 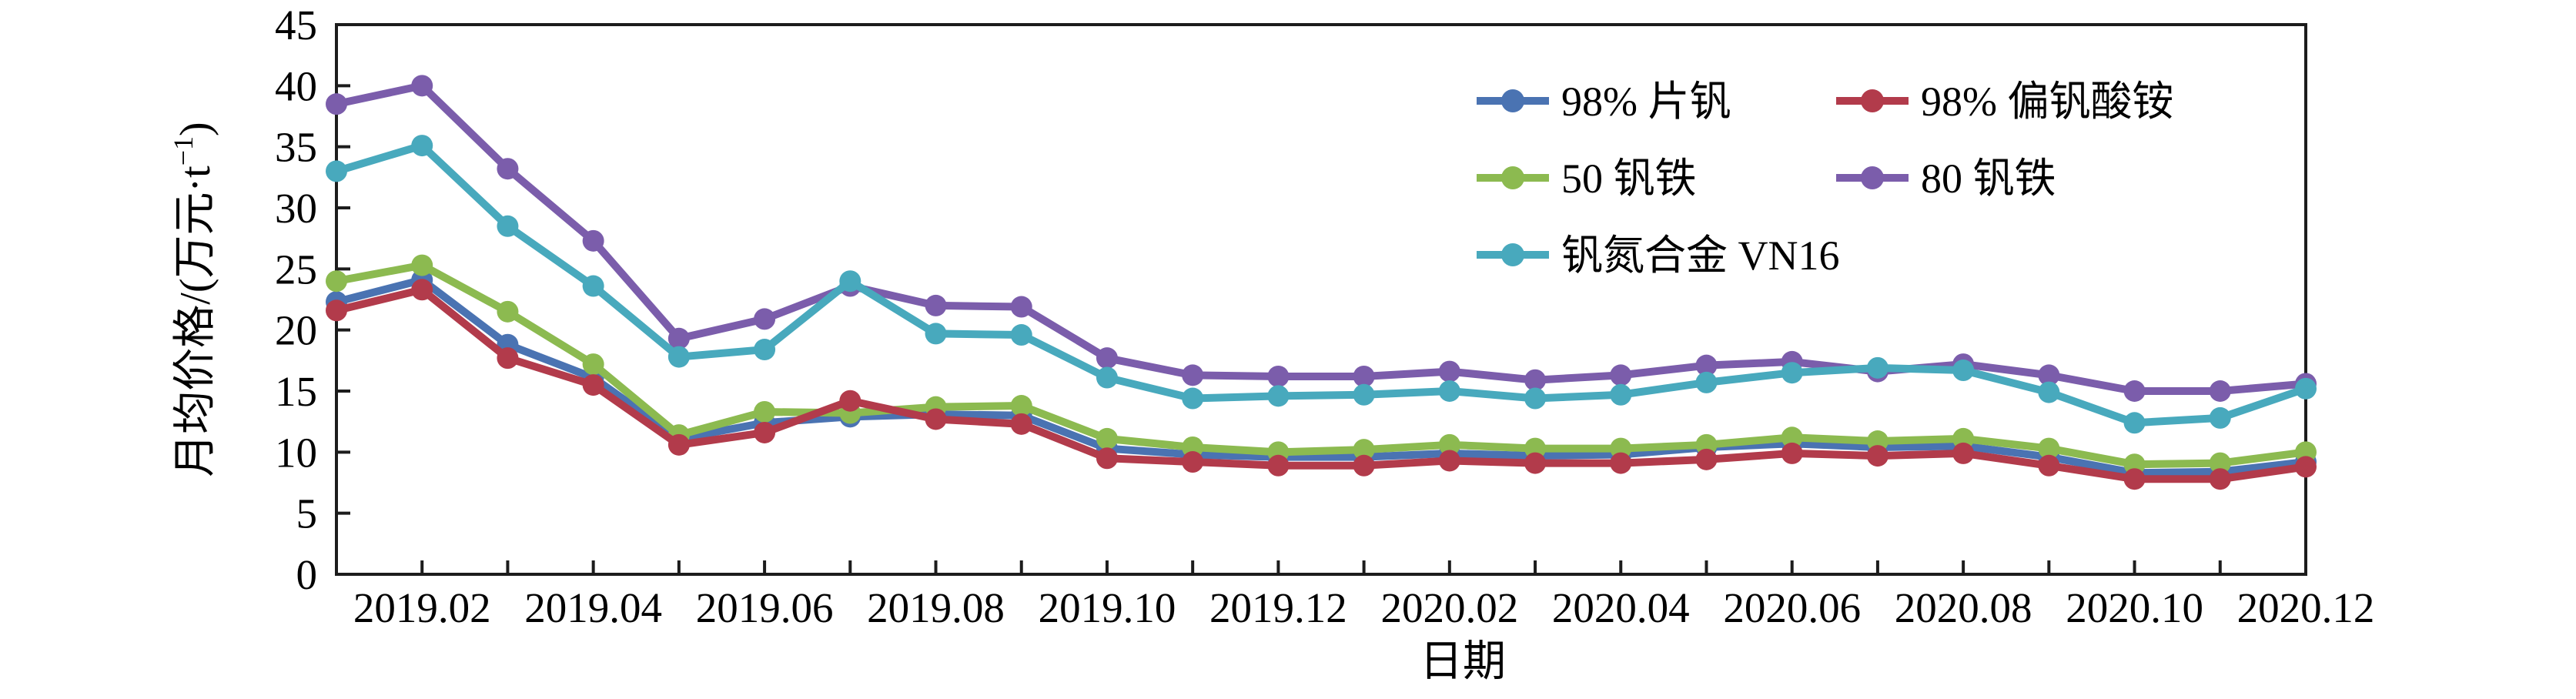 What do you see at coordinates (1107, 607) in the screenshot?
I see `x-tick-label: 2019.10` at bounding box center [1107, 607].